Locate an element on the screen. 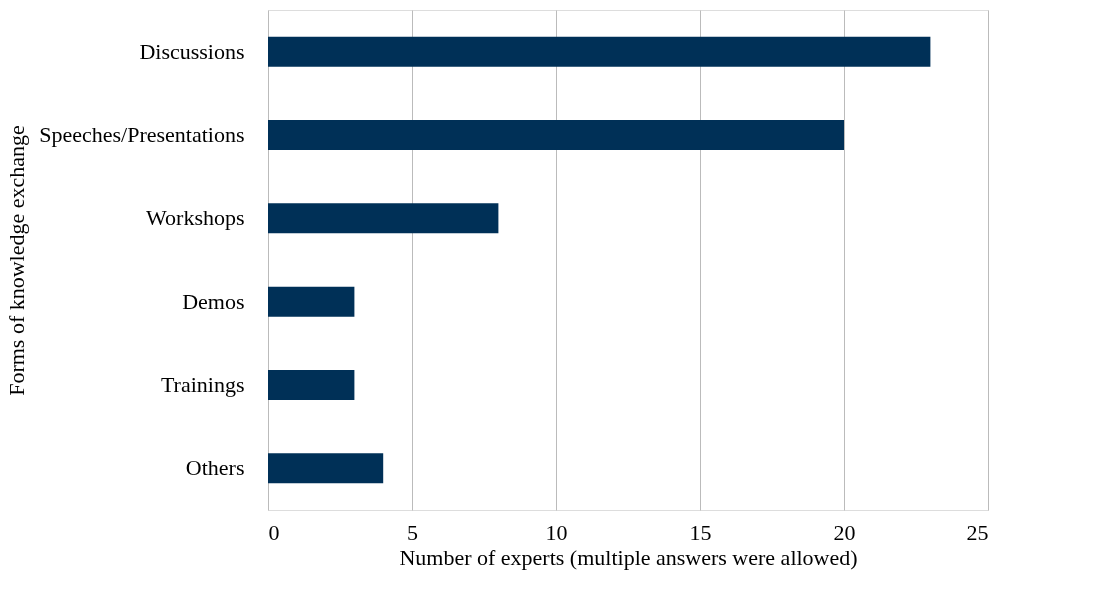  x-tick-label: 25 is located at coordinates (977, 532).